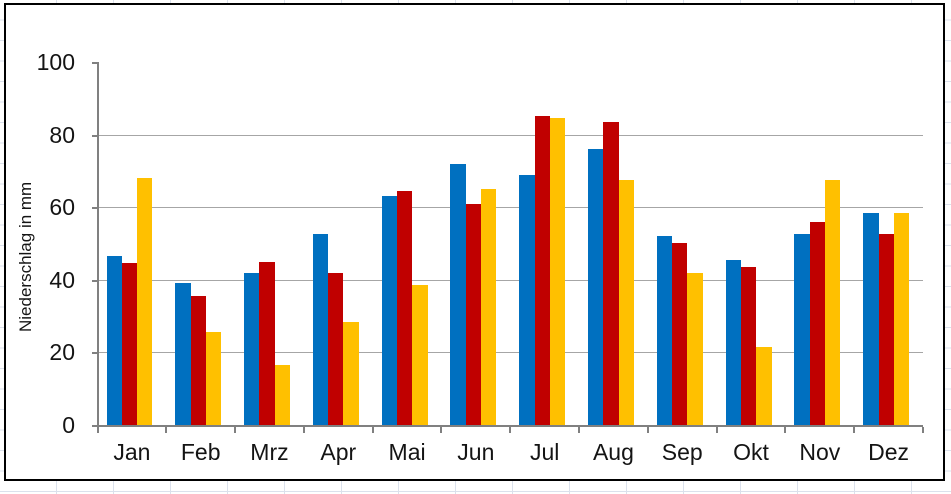 This screenshot has width=951, height=494. Describe the element at coordinates (336, 349) in the screenshot. I see `bar-Apr-series2` at that location.